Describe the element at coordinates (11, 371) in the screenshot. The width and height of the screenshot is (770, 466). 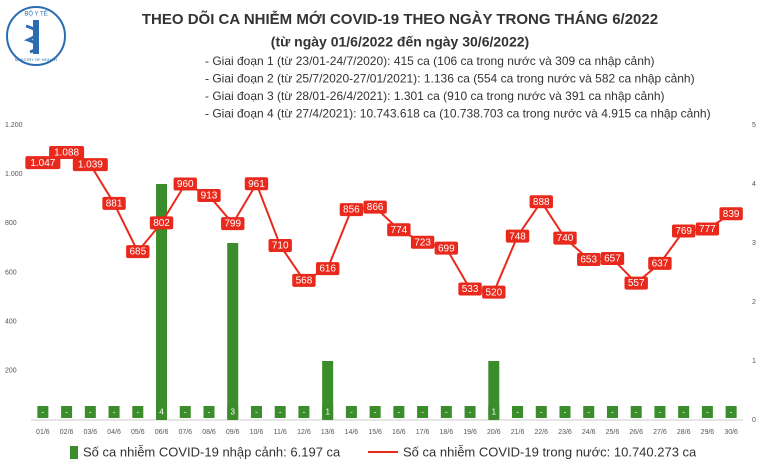
I see `y-tick-label: 200` at that location.